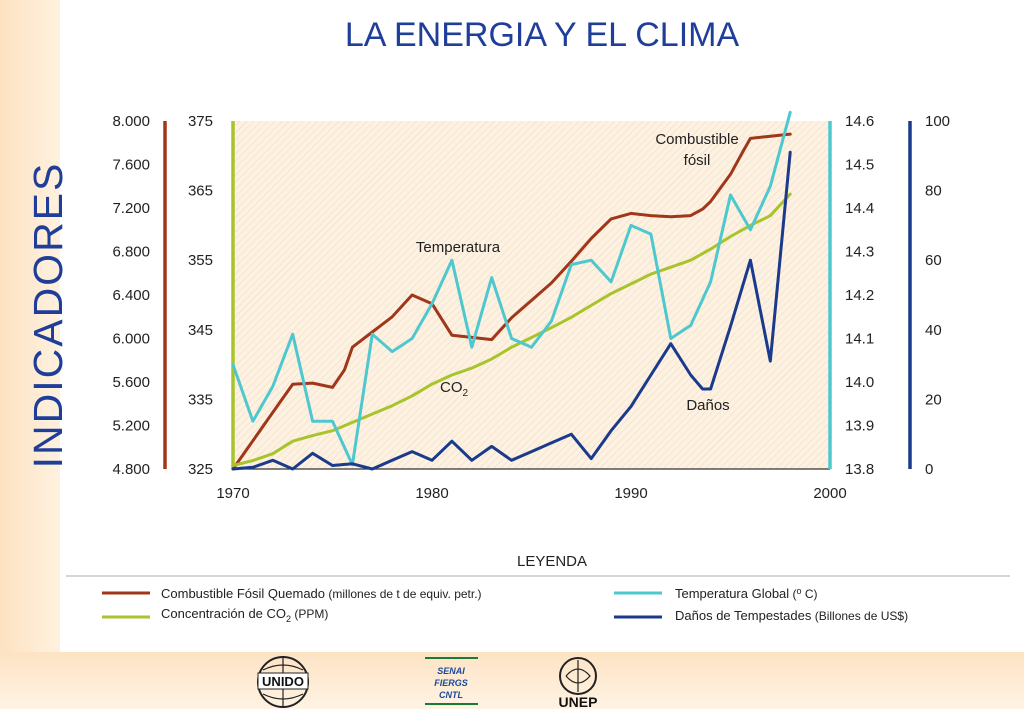 This screenshot has height=709, width=1024. I want to click on annotation-danos: Daños, so click(707, 405).